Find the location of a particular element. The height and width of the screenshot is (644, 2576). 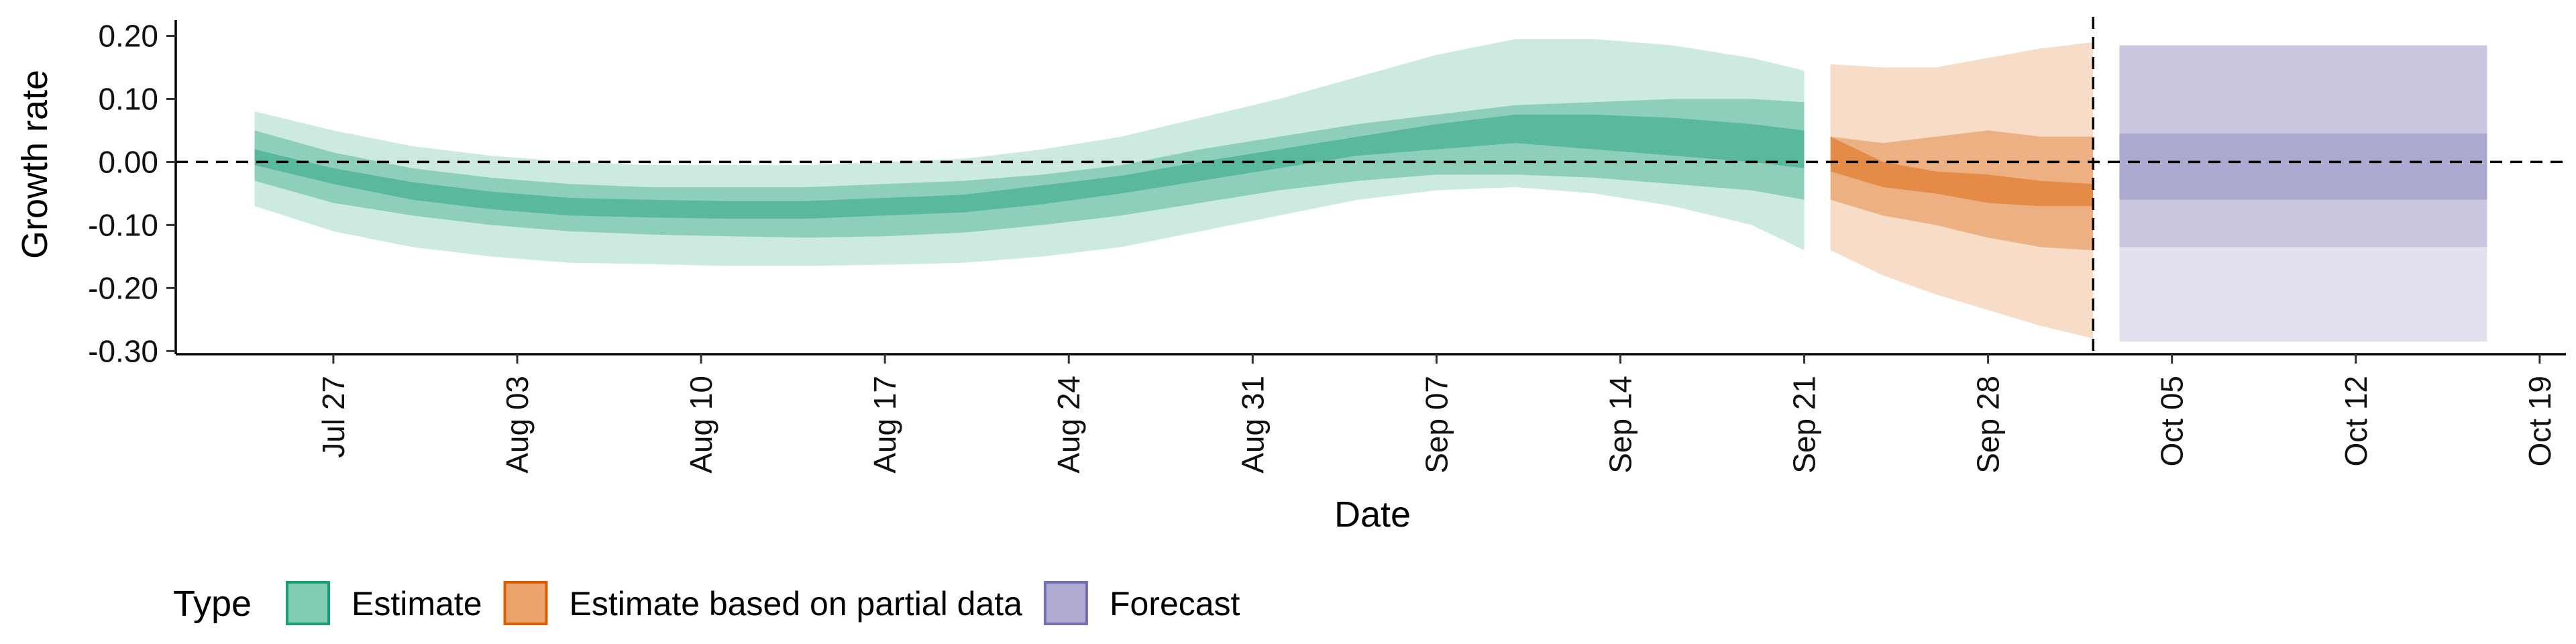

series-estimate-based-on-partial-data is located at coordinates (1962, 190).